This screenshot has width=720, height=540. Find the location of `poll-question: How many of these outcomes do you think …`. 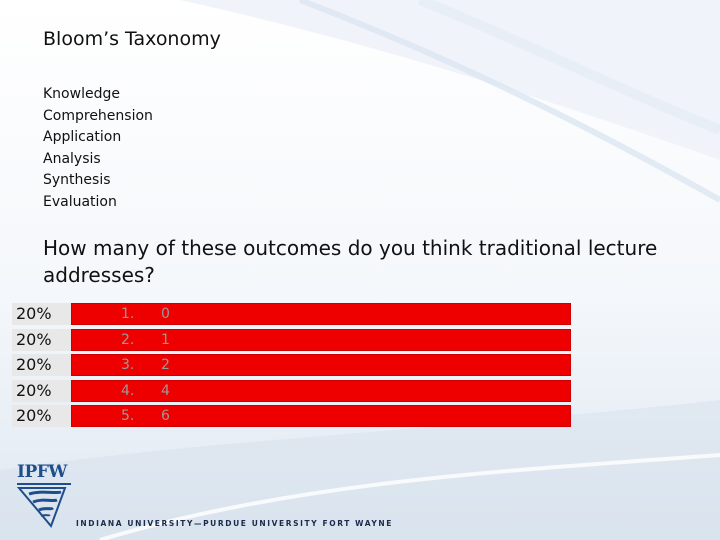

poll-question: How many of these outcomes do you think … is located at coordinates (350, 261).